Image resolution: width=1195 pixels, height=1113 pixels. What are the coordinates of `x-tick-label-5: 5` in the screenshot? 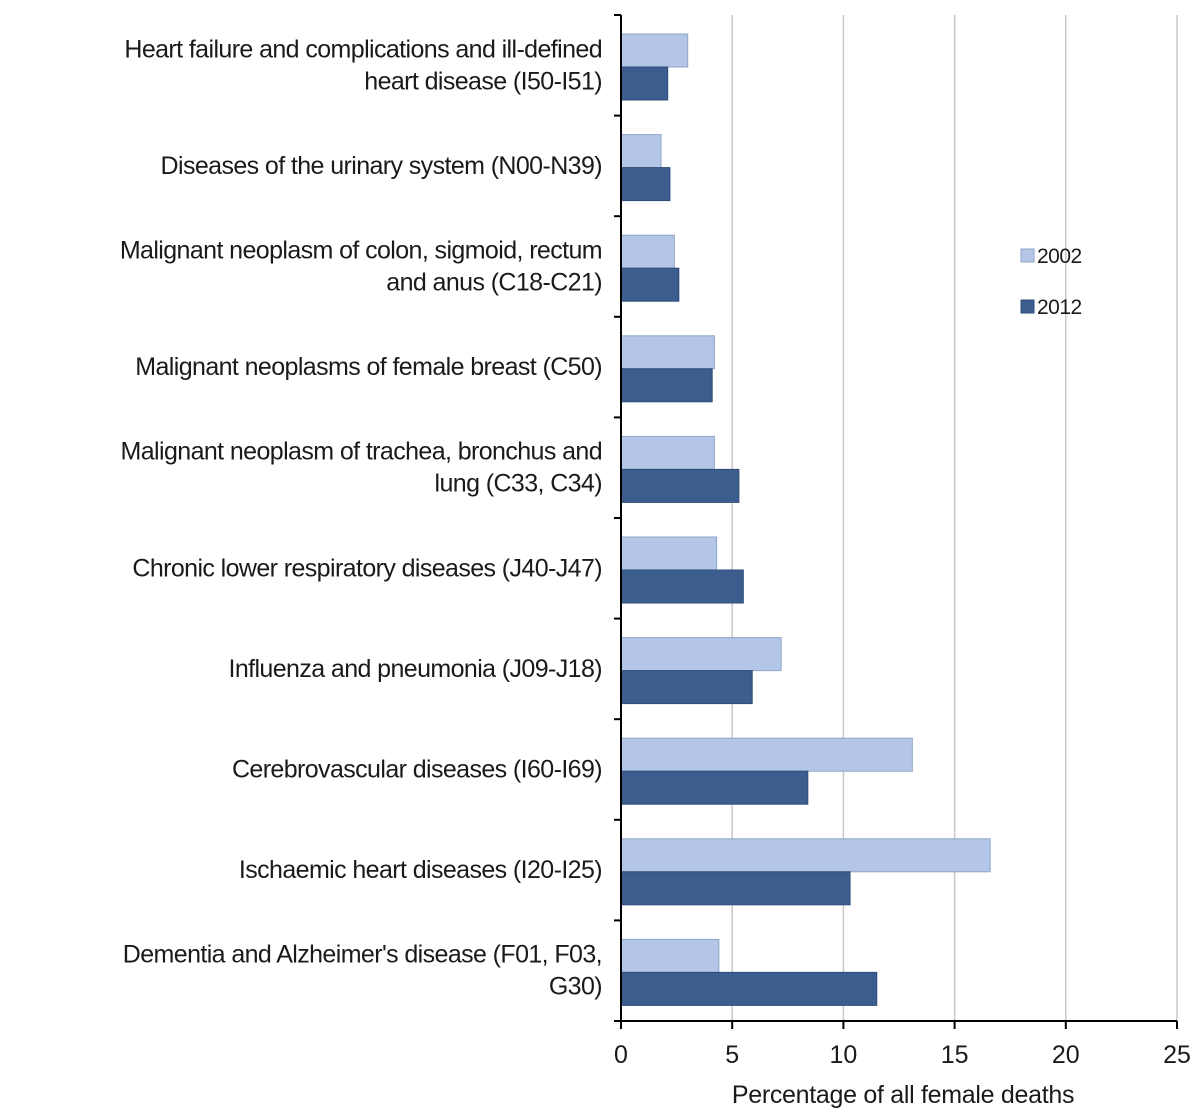 It's located at (732, 1055).